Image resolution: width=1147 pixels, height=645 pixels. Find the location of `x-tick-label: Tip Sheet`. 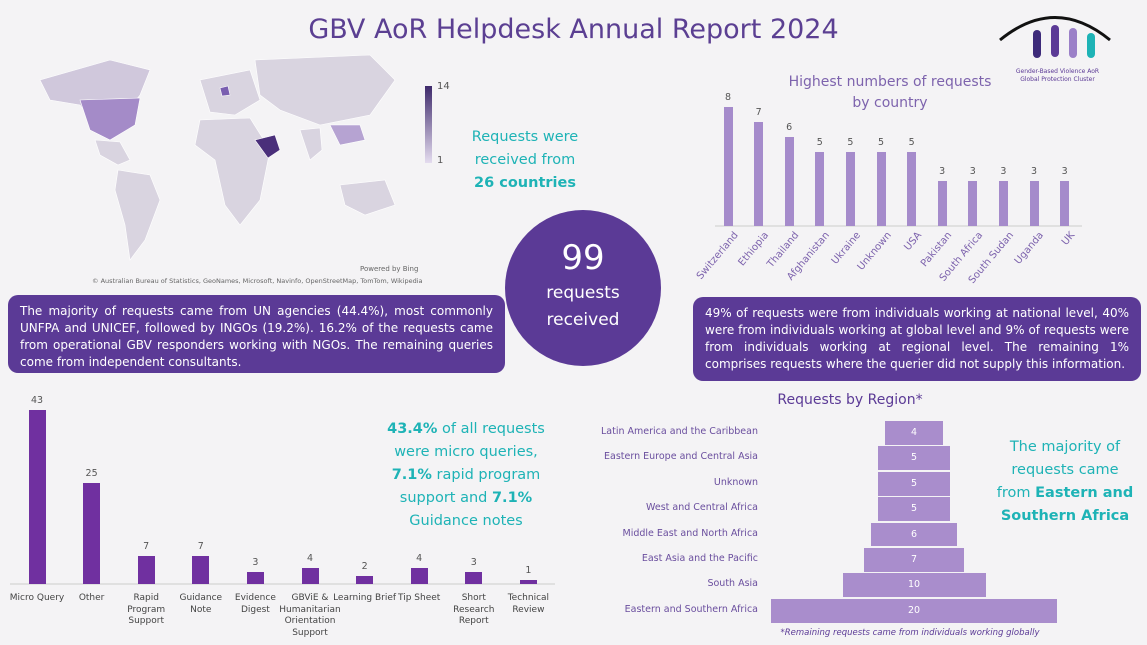

x-tick-label: Tip Sheet is located at coordinates (419, 598).